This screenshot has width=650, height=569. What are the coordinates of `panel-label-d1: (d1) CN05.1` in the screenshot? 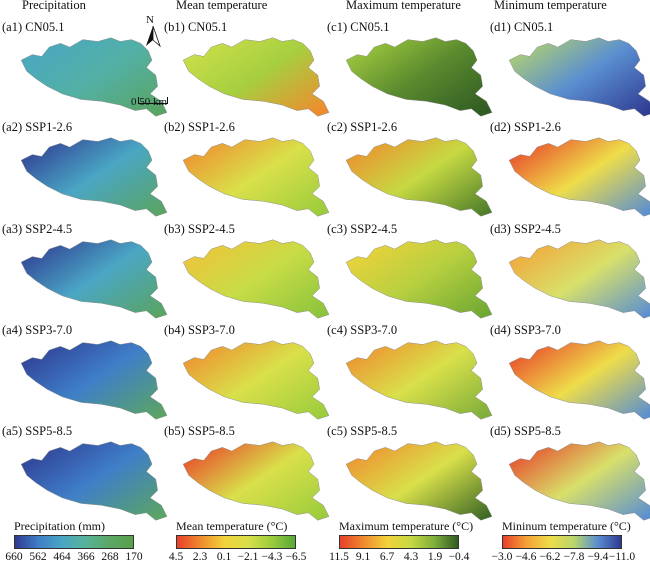 It's located at (522, 27).